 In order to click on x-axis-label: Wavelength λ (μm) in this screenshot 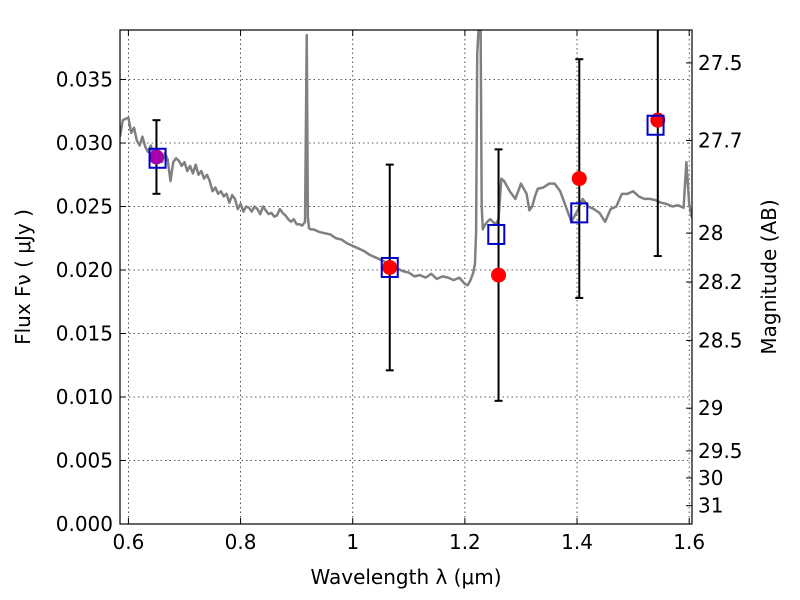, I will do `click(405, 577)`.